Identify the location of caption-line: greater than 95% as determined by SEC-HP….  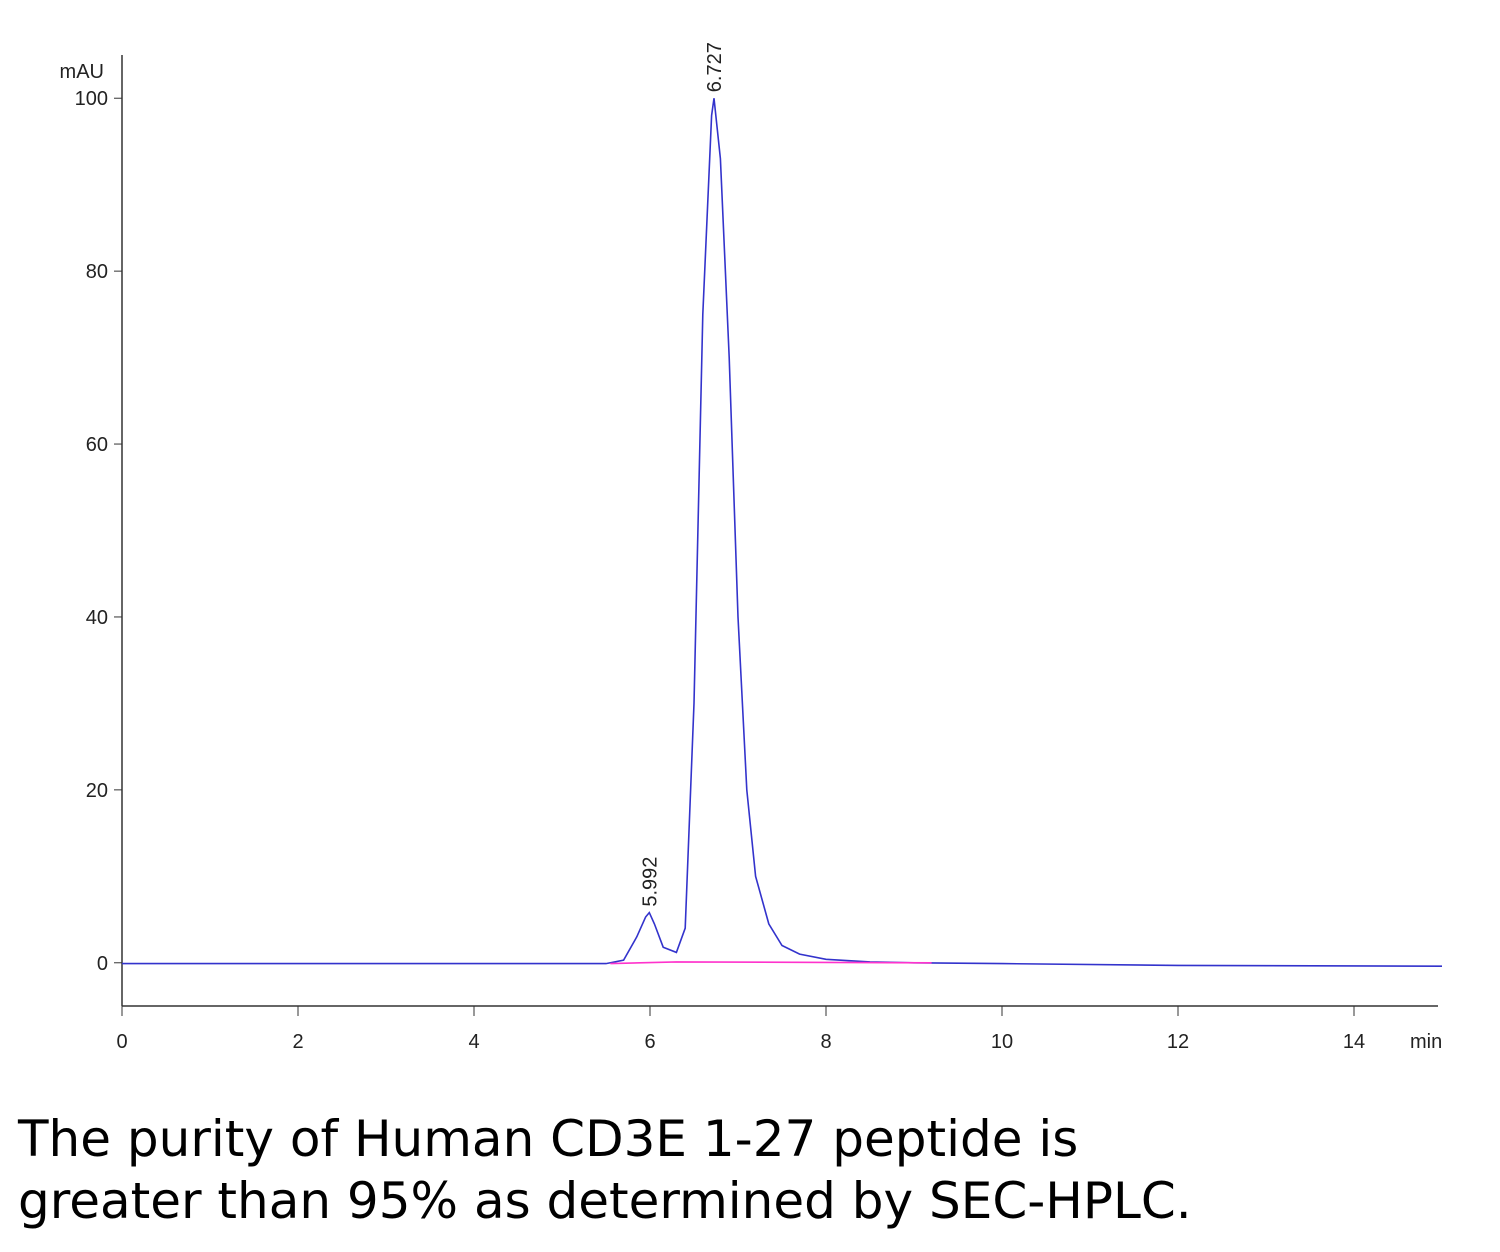
(605, 1201).